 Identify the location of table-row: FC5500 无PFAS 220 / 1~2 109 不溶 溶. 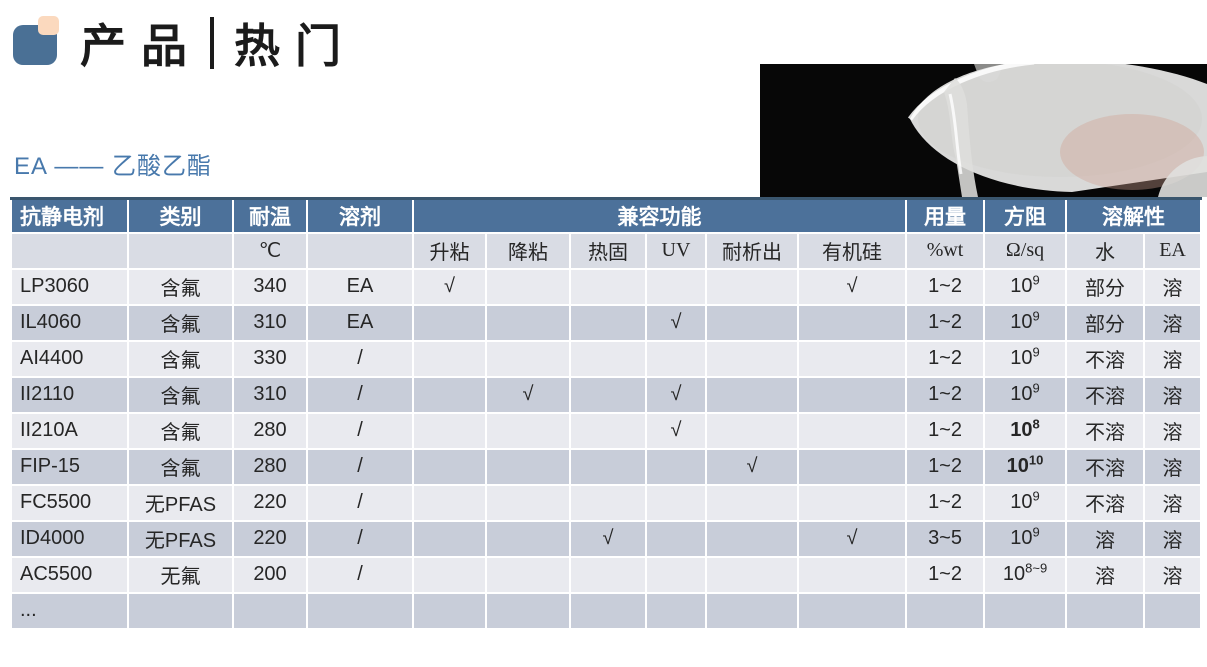
(606, 502).